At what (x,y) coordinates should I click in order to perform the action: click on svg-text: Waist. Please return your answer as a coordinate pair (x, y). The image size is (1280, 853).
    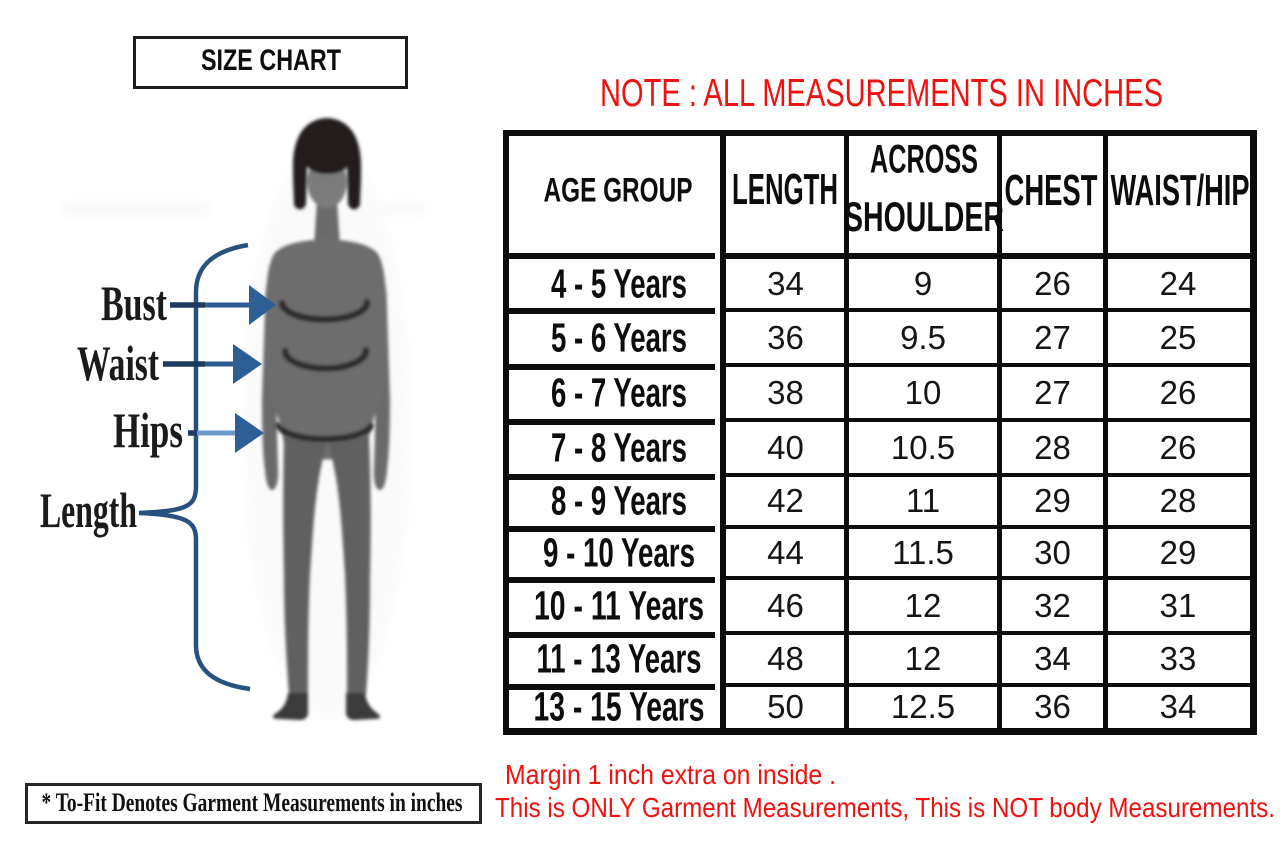
    Looking at the image, I should click on (118, 363).